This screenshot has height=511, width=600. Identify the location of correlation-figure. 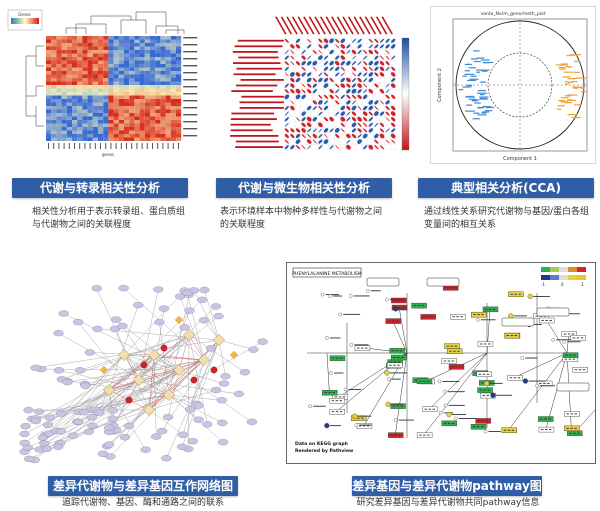
(321, 82).